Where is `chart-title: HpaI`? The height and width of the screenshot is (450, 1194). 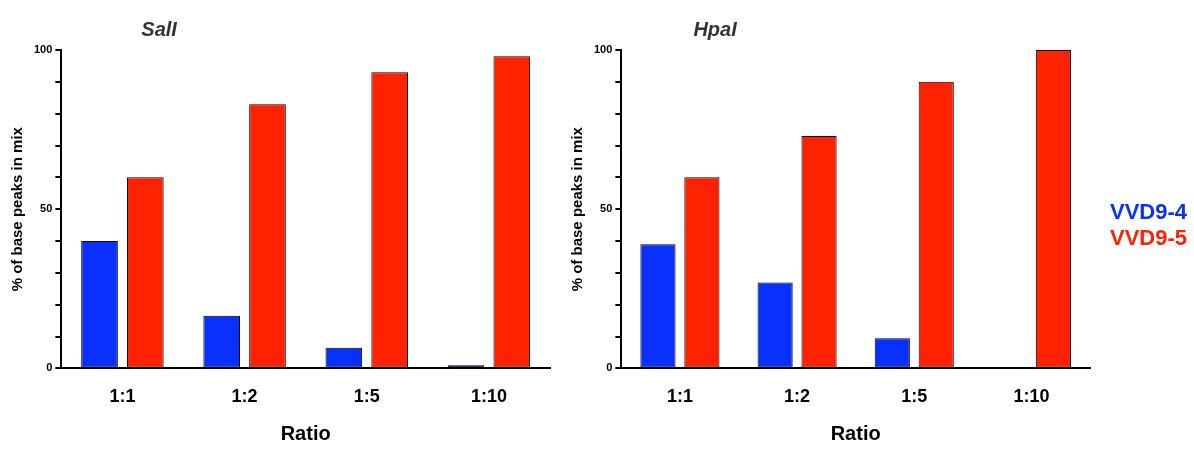
chart-title: HpaI is located at coordinates (715, 28).